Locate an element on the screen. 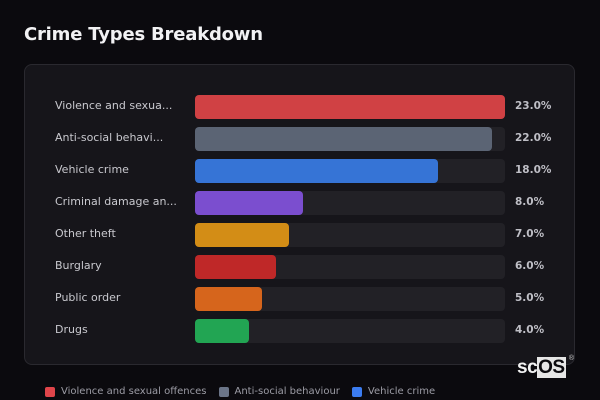 Image resolution: width=600 pixels, height=400 pixels. bar-value: 5.0% is located at coordinates (530, 298).